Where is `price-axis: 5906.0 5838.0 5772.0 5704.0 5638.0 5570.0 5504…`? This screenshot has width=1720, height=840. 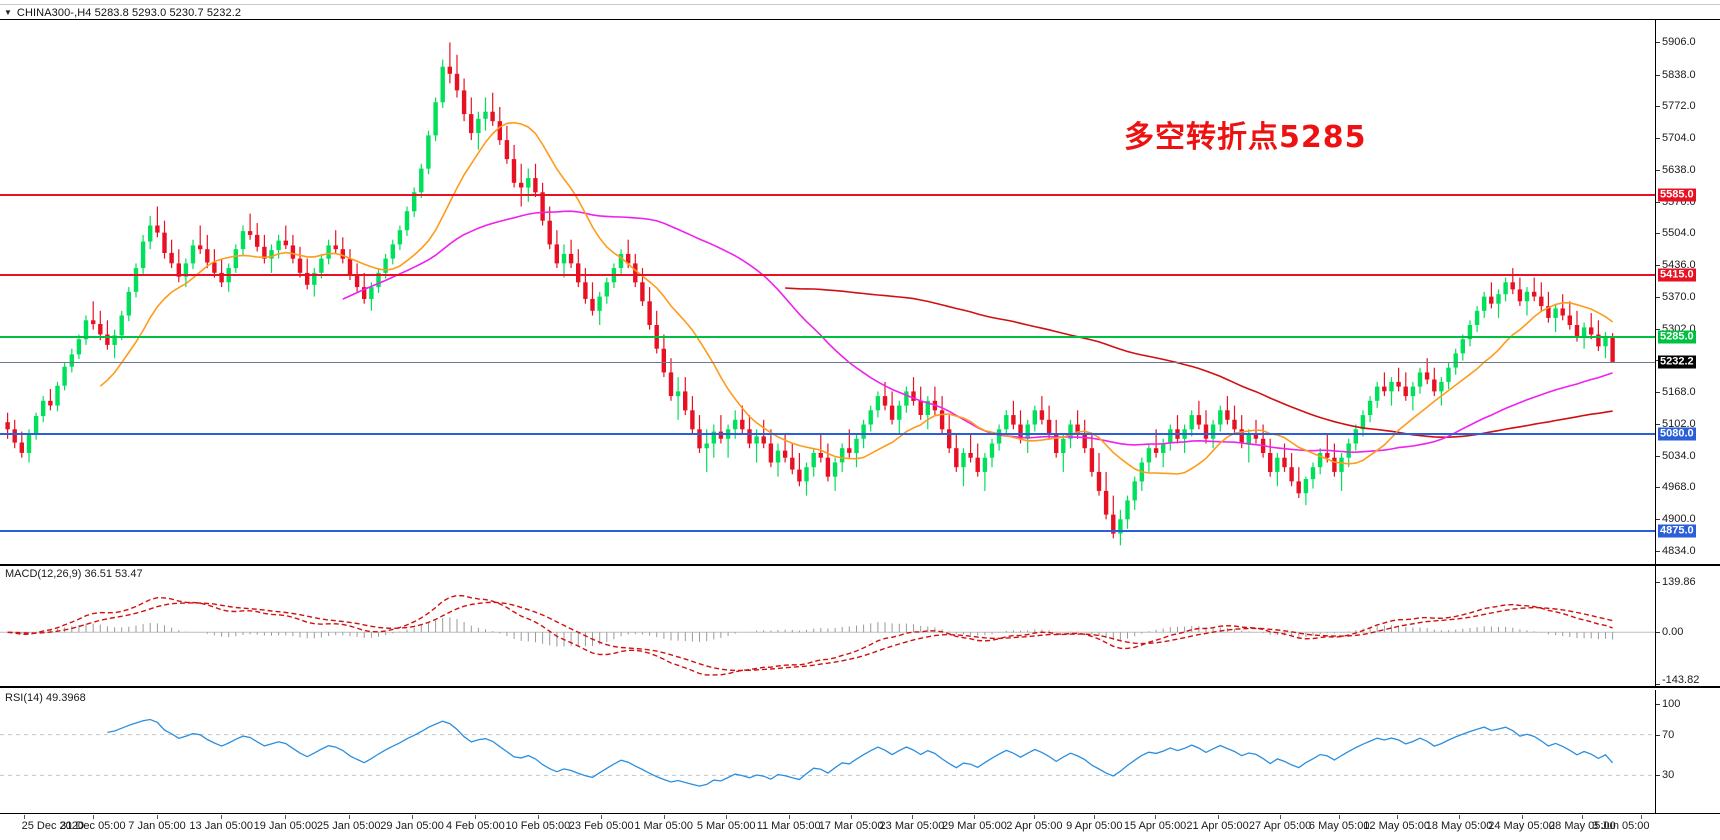 price-axis: 5906.0 5838.0 5772.0 5704.0 5638.0 5570.0 5504… is located at coordinates (1687, 292).